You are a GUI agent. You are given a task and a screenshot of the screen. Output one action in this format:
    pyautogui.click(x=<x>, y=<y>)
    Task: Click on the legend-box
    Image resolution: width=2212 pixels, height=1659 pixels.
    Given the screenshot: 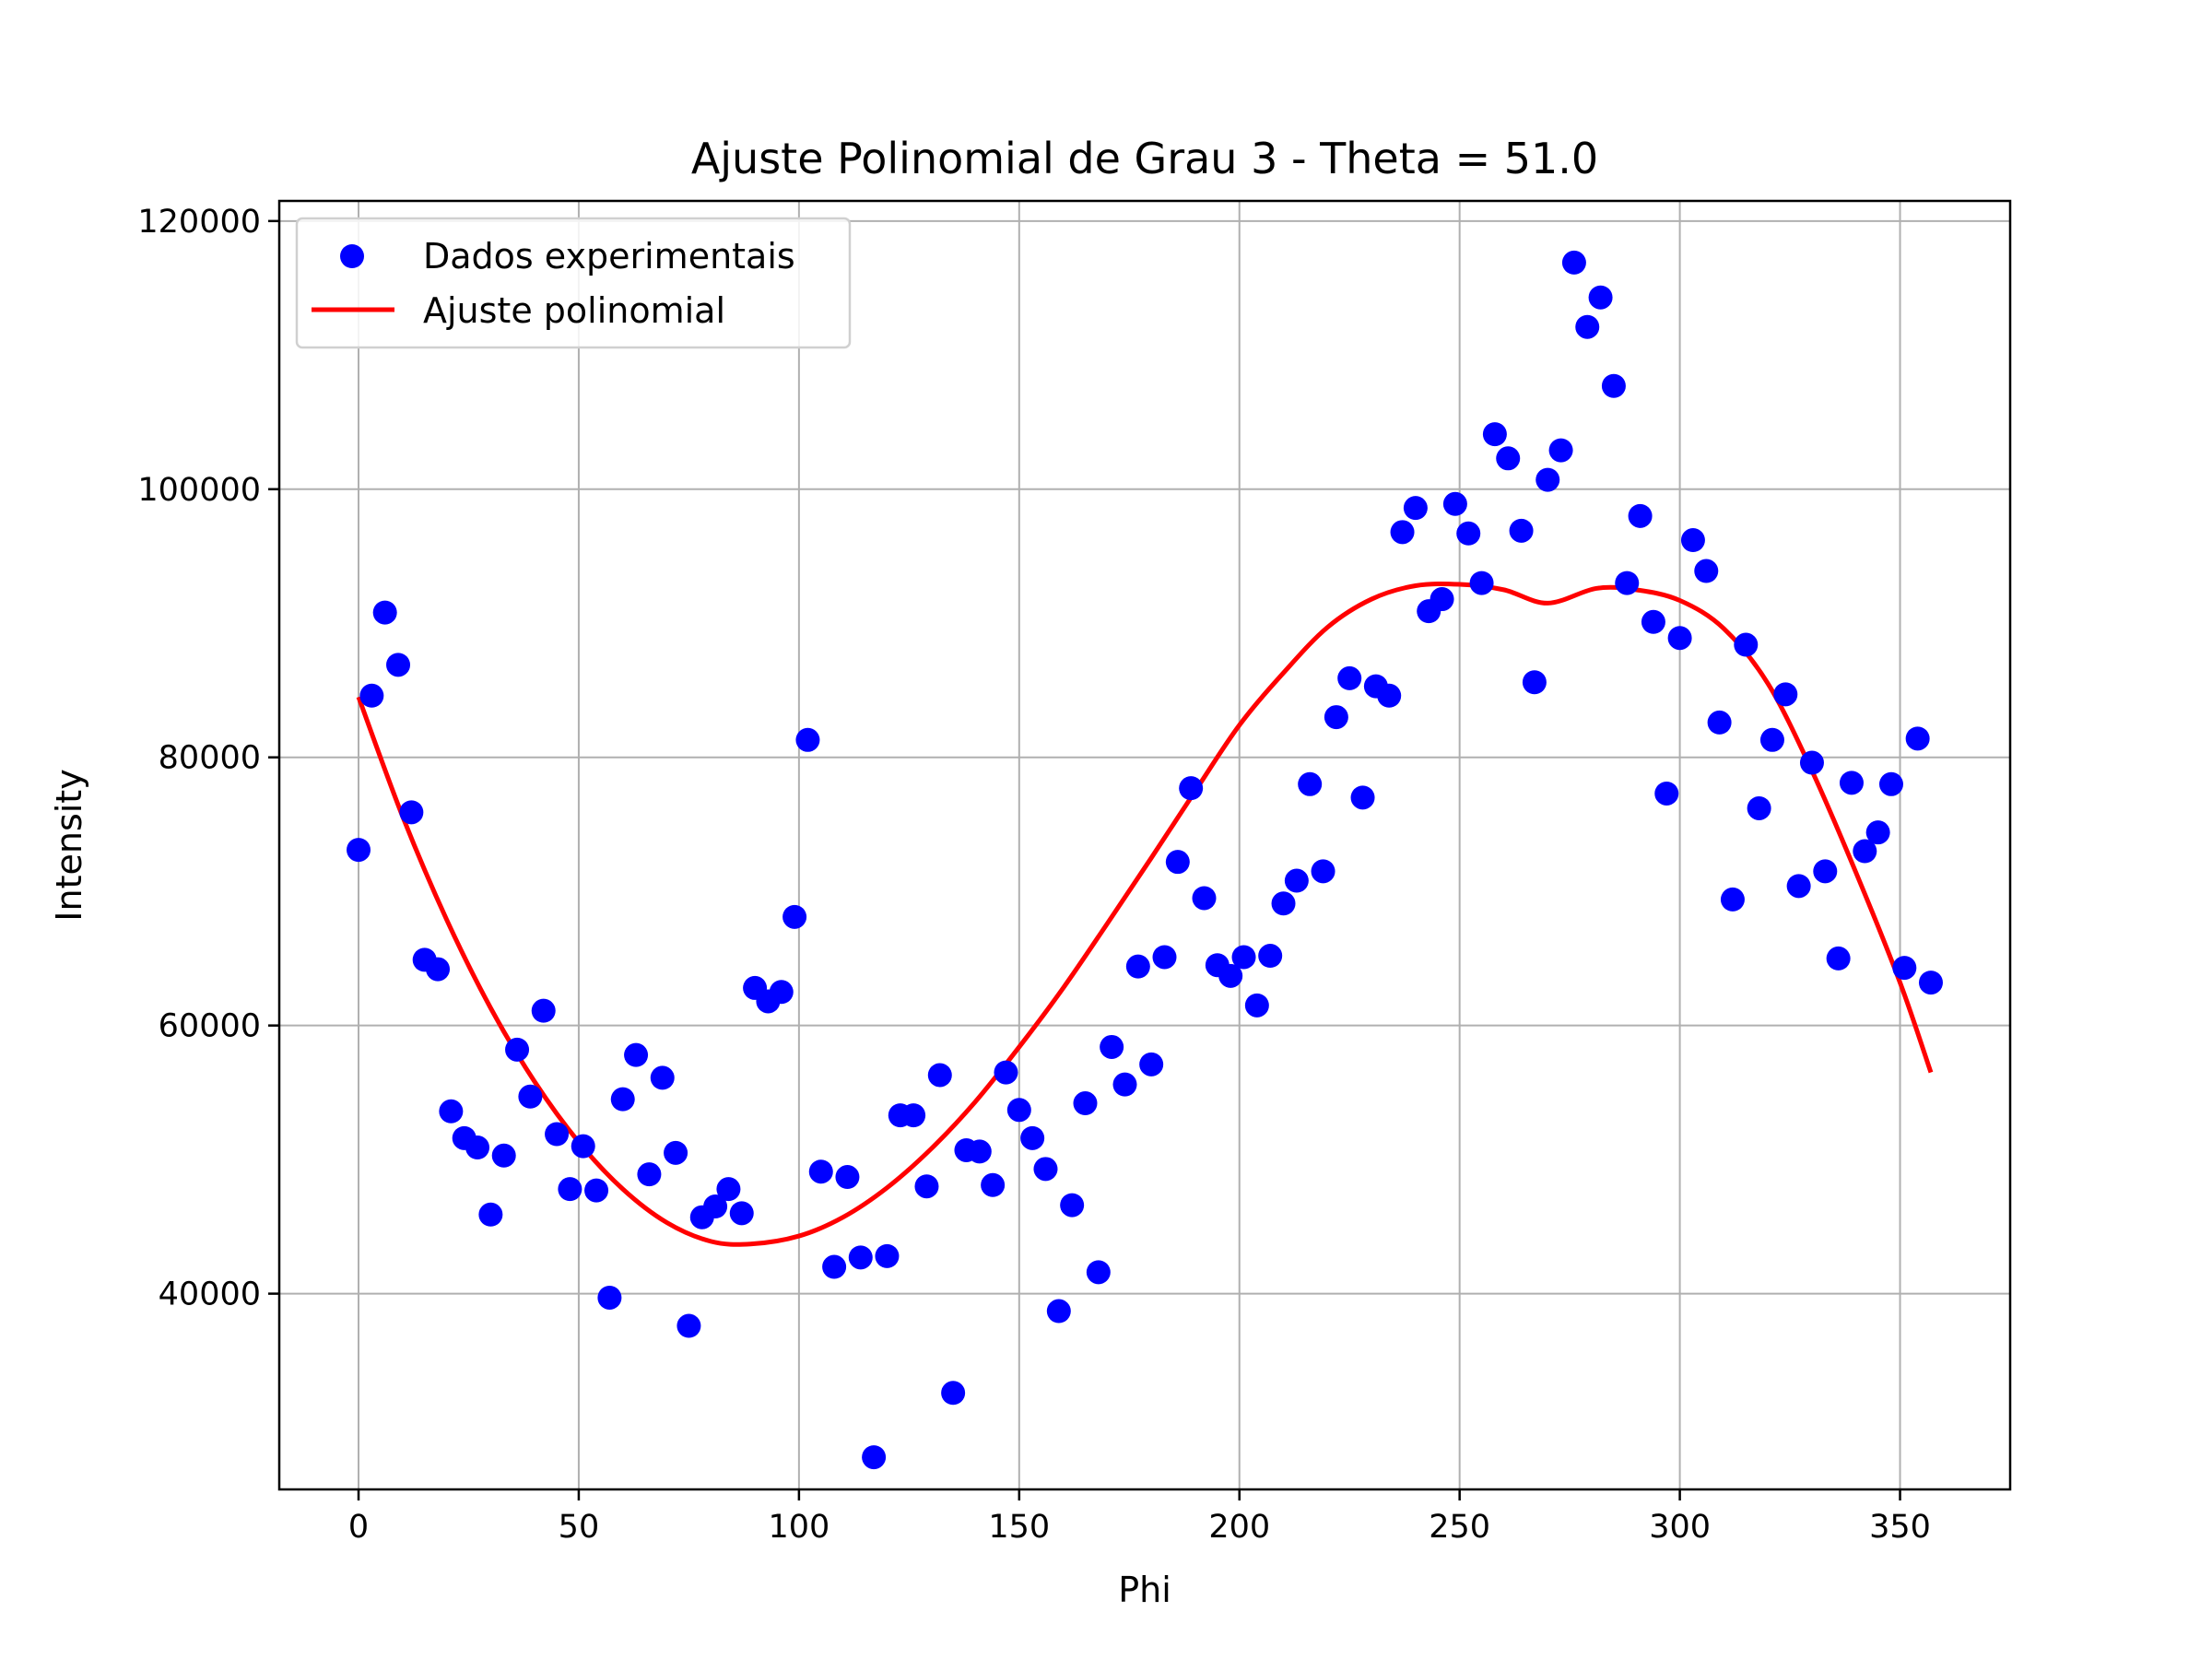 What is the action you would take?
    pyautogui.click(x=573, y=283)
    